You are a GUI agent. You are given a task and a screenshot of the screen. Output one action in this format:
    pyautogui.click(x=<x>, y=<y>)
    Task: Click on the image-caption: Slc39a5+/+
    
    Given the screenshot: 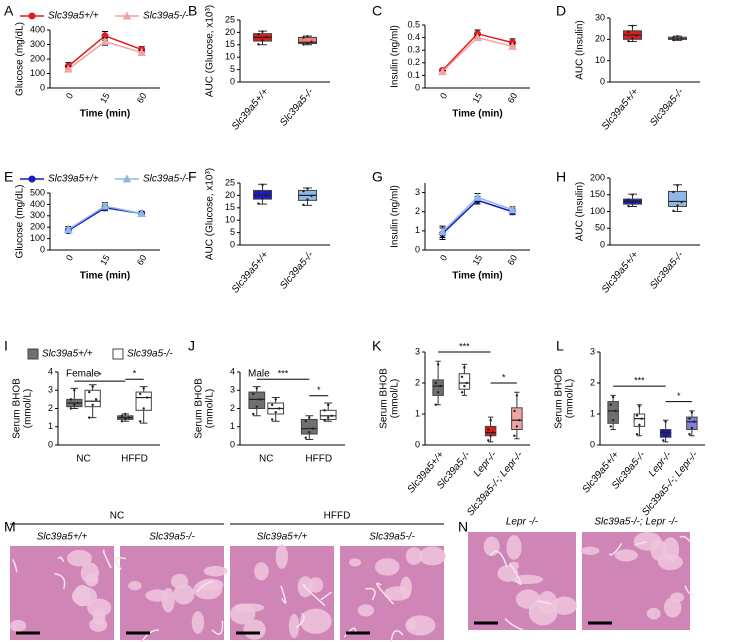 What is the action you would take?
    pyautogui.click(x=62, y=537)
    